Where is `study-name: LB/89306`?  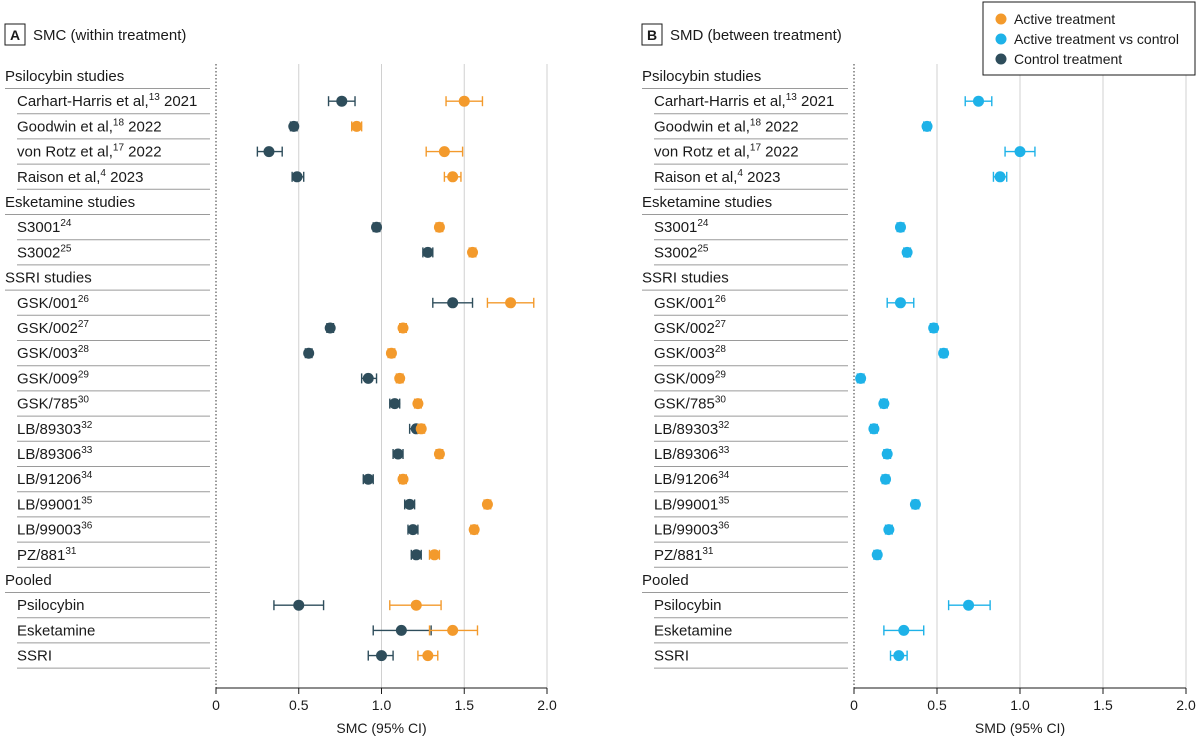
study-name: LB/89306 is located at coordinates (686, 454).